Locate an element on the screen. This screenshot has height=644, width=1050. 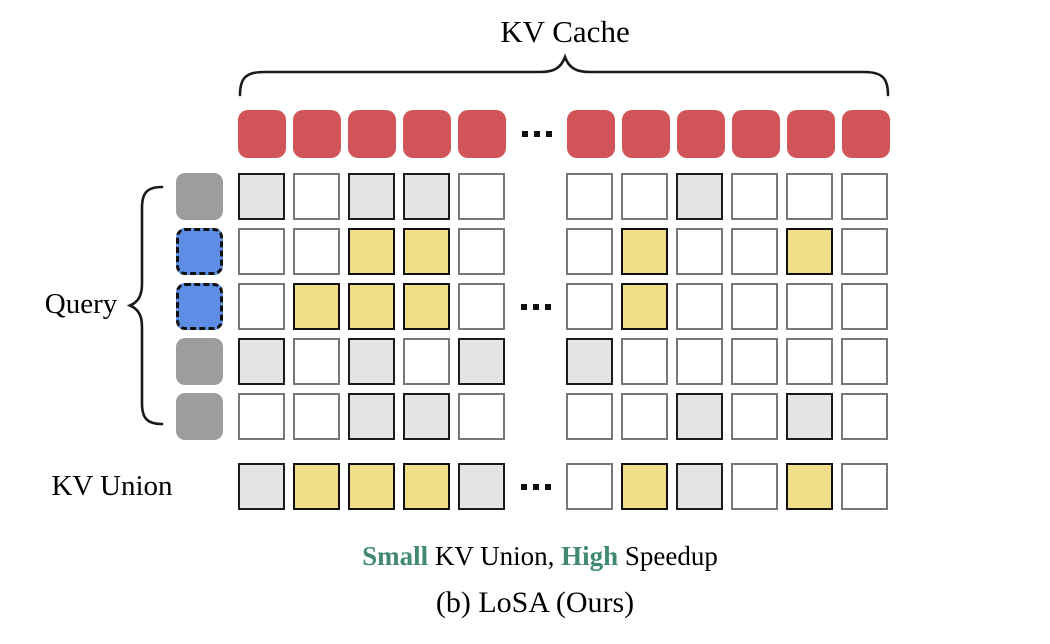
kv-union-label: KV Union is located at coordinates (112, 486).